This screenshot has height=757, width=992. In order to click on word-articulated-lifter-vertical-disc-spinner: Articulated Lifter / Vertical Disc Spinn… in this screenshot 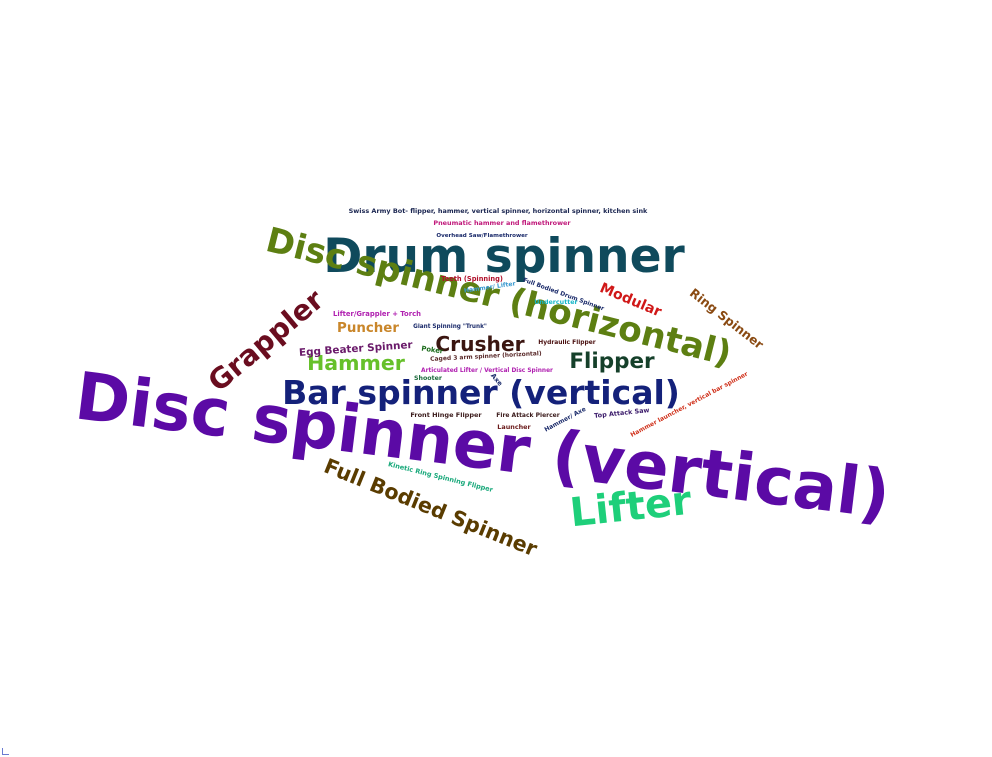, I will do `click(487, 371)`.